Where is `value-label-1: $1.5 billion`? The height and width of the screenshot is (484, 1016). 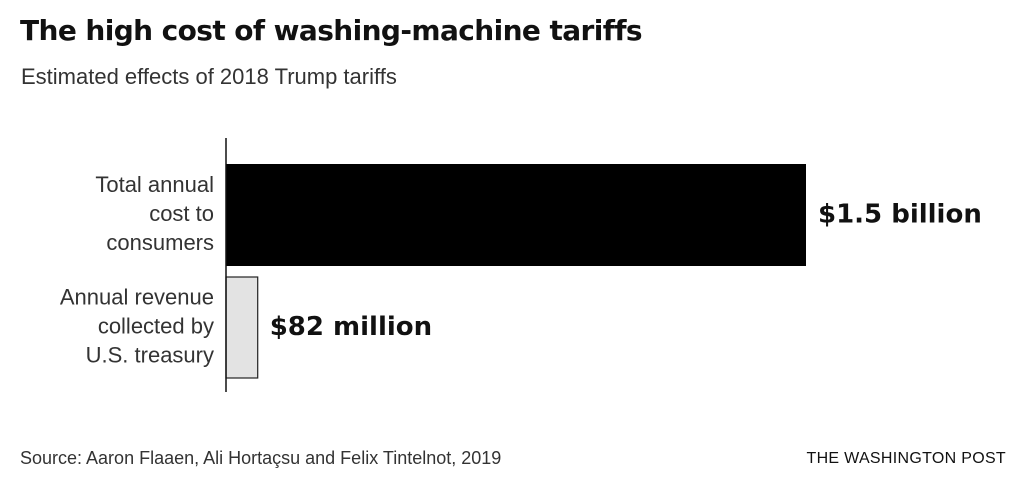 value-label-1: $1.5 billion is located at coordinates (900, 215).